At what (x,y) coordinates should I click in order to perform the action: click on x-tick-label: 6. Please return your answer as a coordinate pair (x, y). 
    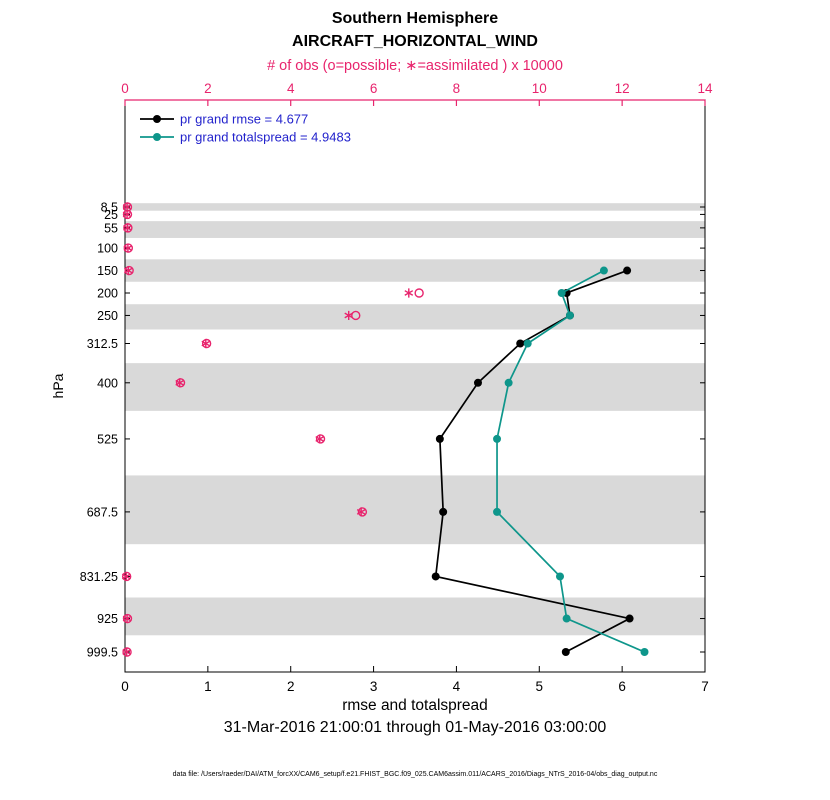
    Looking at the image, I should click on (622, 686).